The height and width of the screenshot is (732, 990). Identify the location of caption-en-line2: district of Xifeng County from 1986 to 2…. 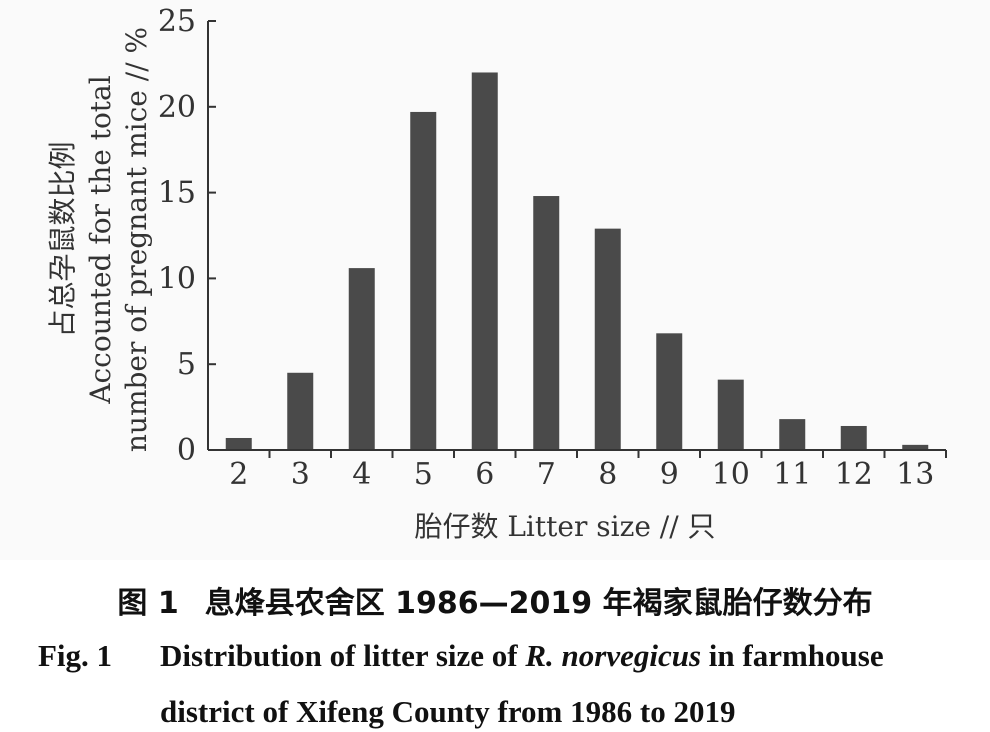
(448, 711).